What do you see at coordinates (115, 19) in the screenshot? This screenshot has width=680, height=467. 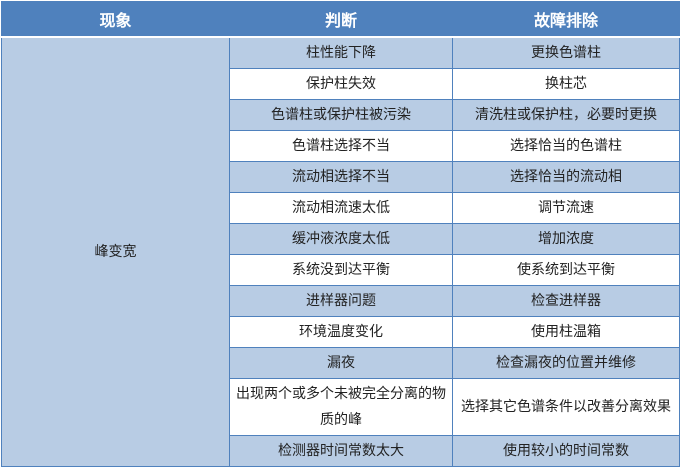 I see `header-symptom: 现象` at bounding box center [115, 19].